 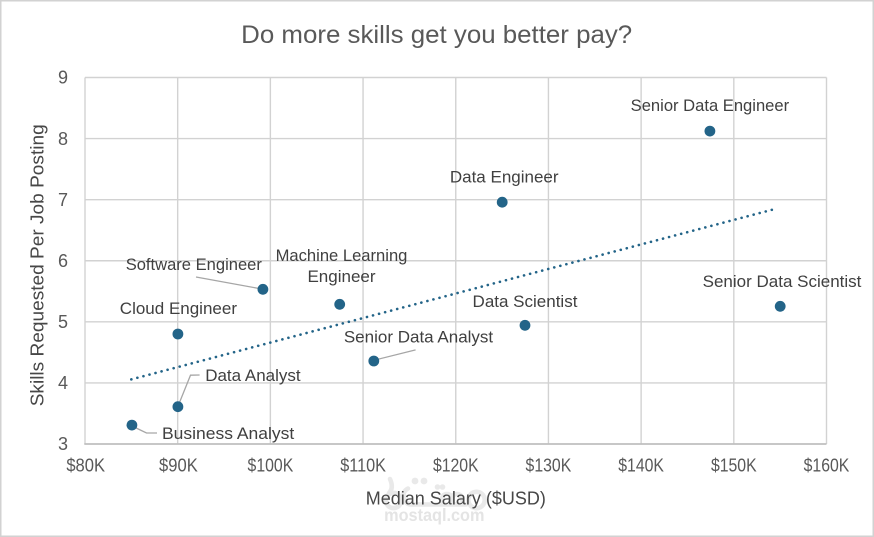 I want to click on svg-text:Do more skills get you better: Do more skills get you better pay?, so click(x=436, y=35).